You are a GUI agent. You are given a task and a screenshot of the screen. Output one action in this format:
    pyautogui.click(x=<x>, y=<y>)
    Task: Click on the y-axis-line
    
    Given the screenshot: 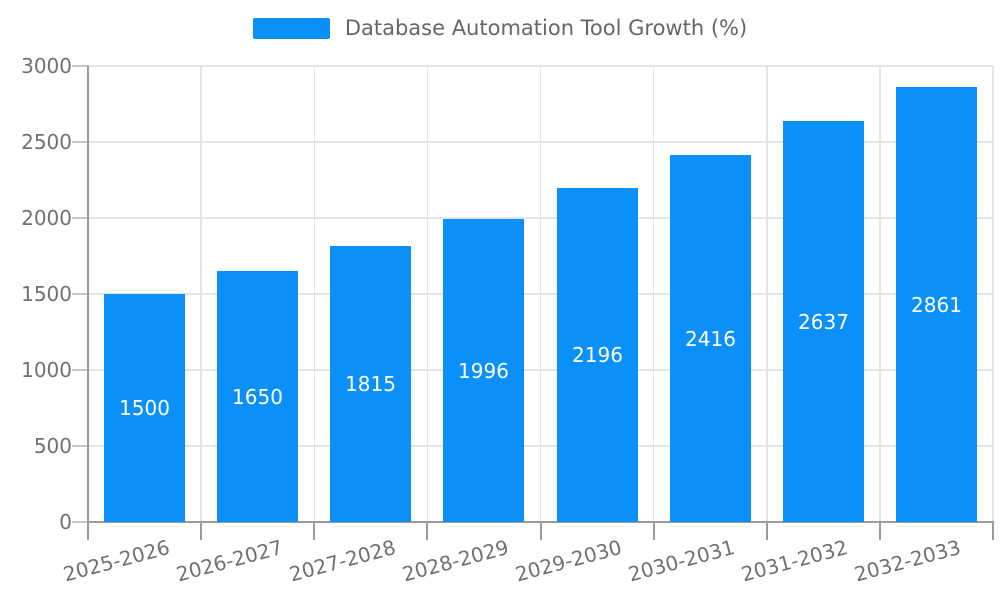 What is the action you would take?
    pyautogui.click(x=88, y=294)
    